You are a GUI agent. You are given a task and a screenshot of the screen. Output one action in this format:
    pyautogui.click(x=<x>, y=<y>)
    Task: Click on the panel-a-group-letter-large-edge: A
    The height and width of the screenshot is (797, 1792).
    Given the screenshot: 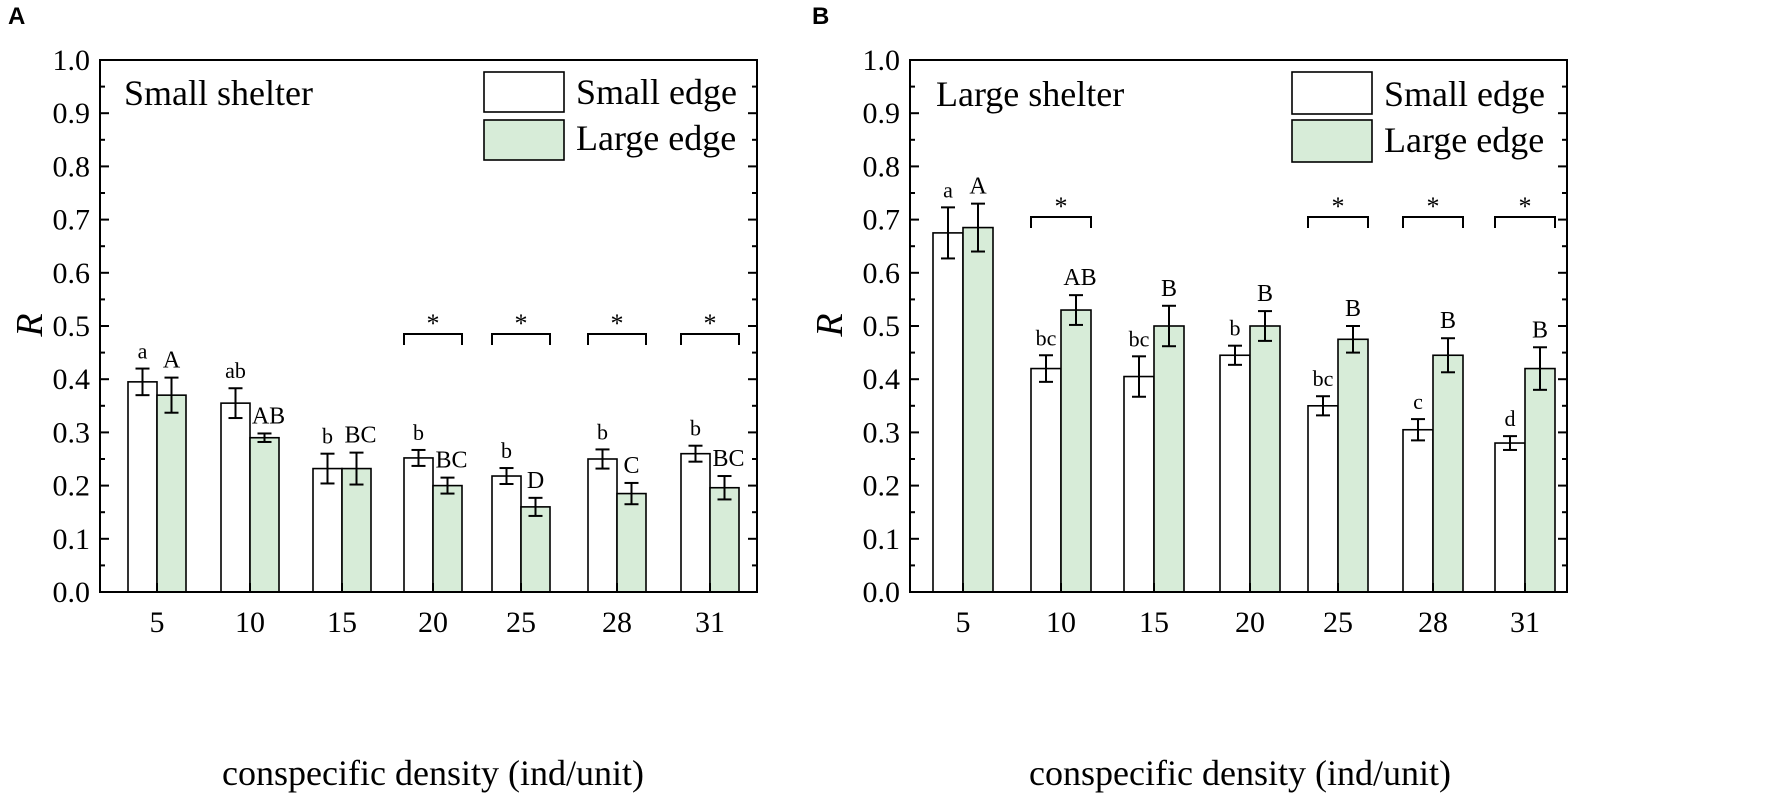 What is the action you would take?
    pyautogui.click(x=172, y=361)
    